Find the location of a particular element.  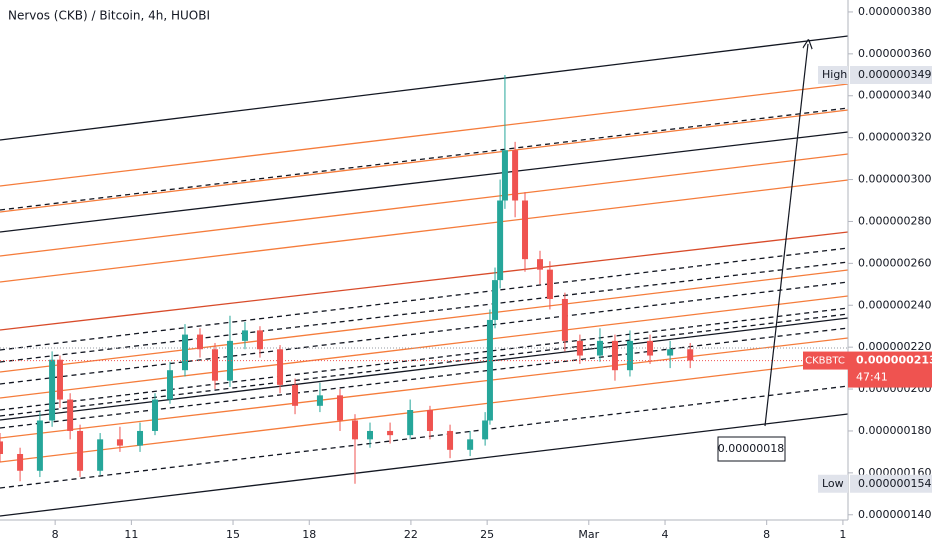

x-tick-label: 11 is located at coordinates (131, 534).